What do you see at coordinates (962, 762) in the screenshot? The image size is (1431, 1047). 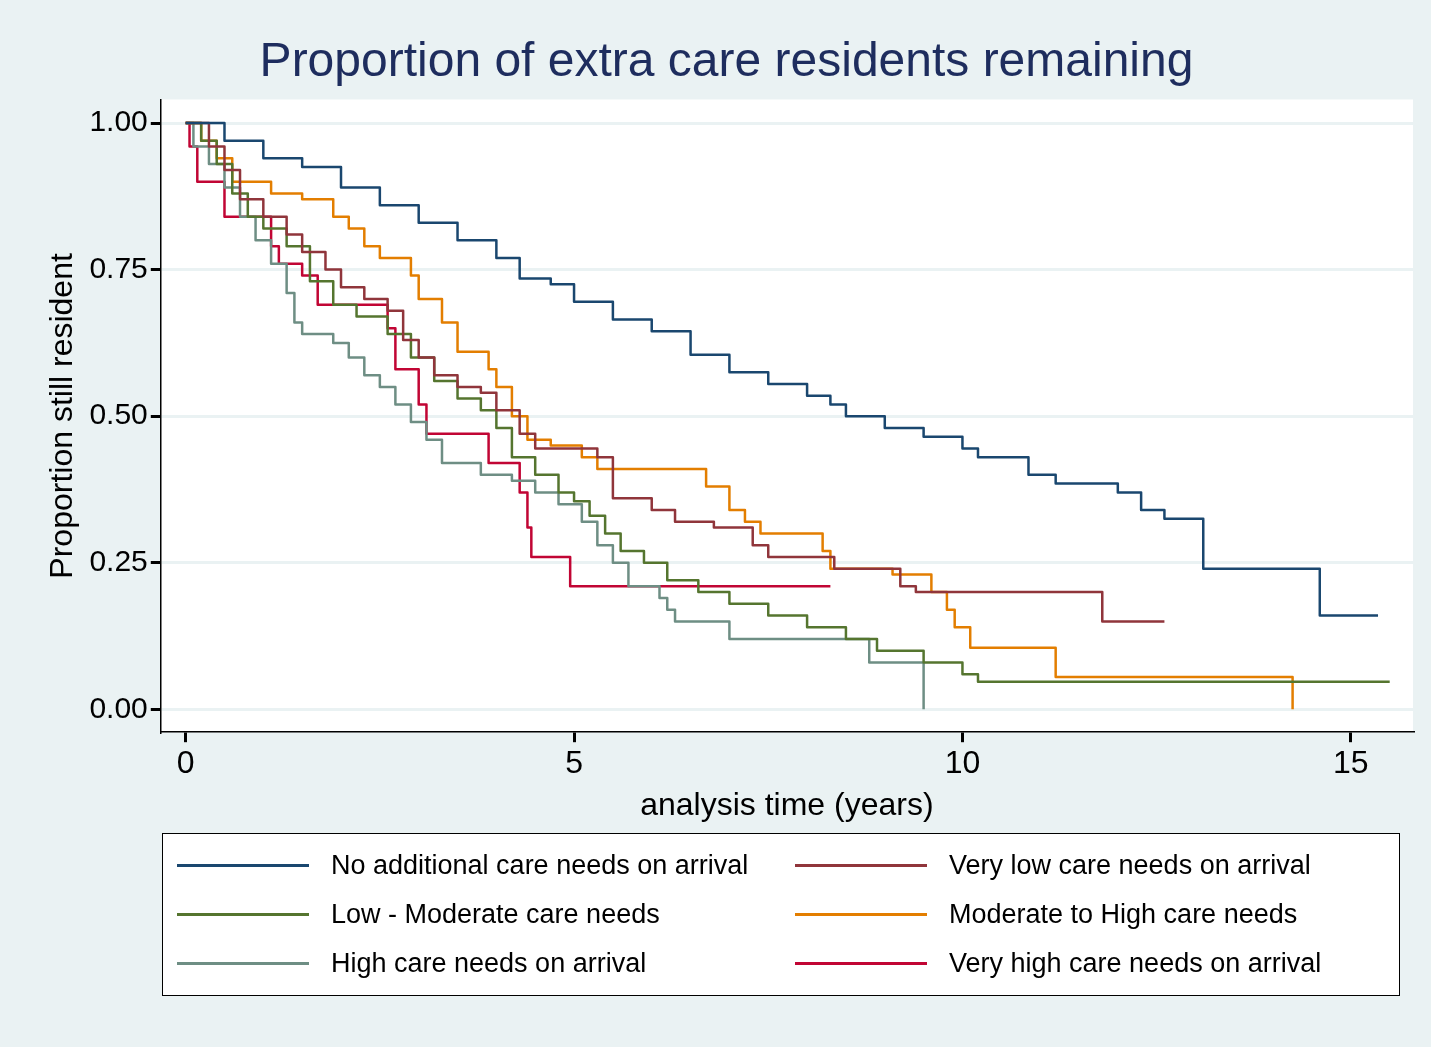 I see `x-tick-label: 10` at bounding box center [962, 762].